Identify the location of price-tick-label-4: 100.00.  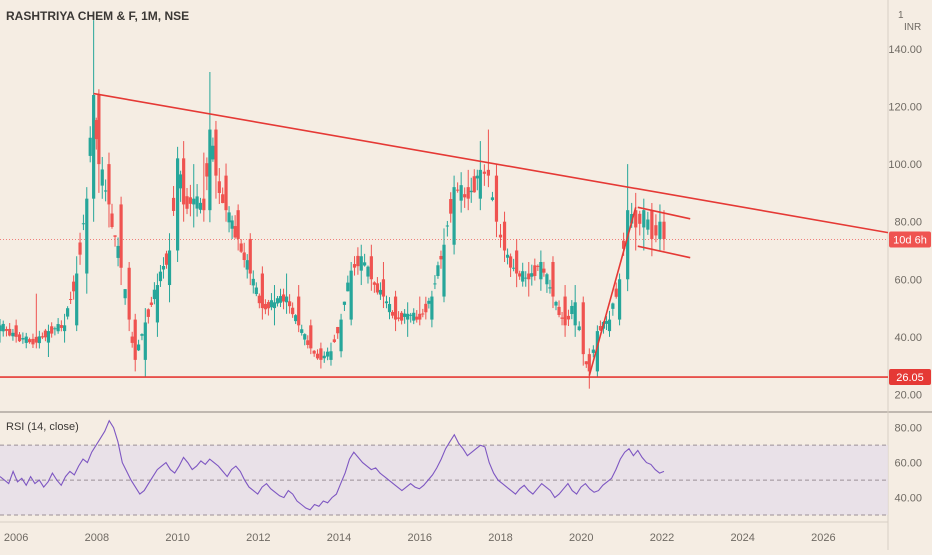
(905, 165).